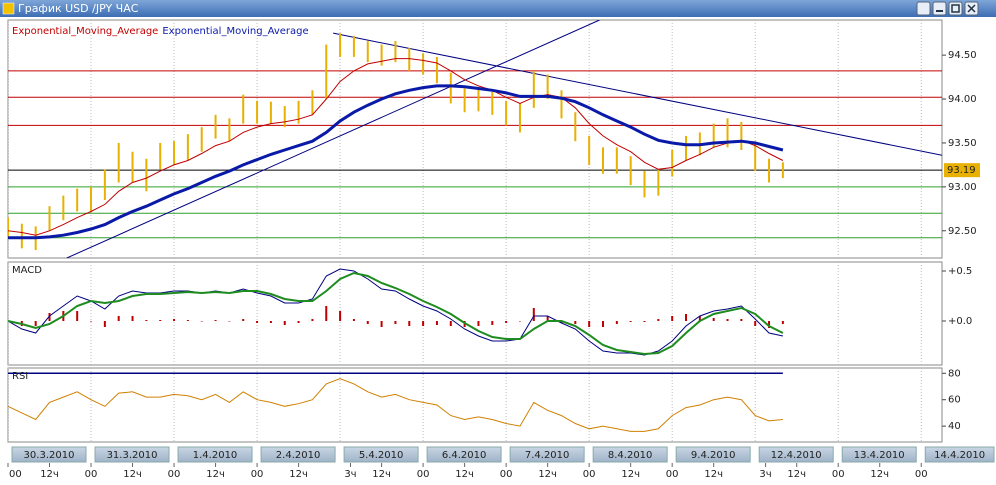 This screenshot has height=485, width=996. What do you see at coordinates (962, 187) in the screenshot?
I see `y-tick-label: 93.00` at bounding box center [962, 187].